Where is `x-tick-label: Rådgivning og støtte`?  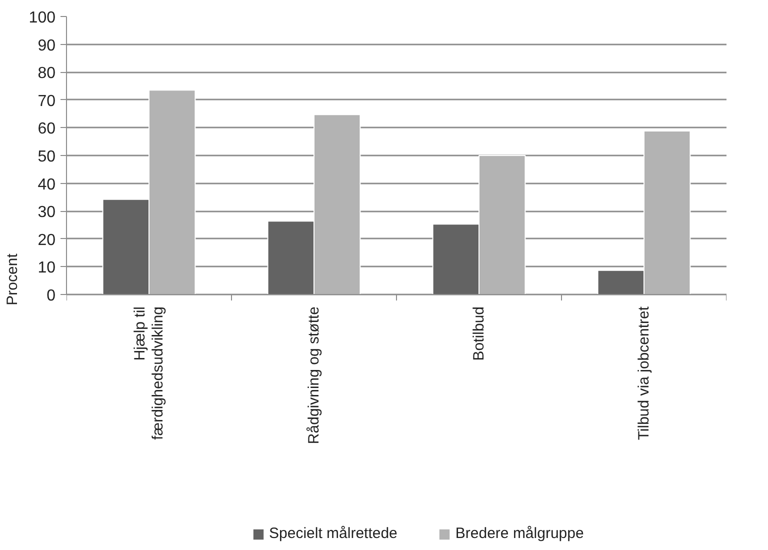 x-tick-label: Rådgivning og støtte is located at coordinates (314, 375).